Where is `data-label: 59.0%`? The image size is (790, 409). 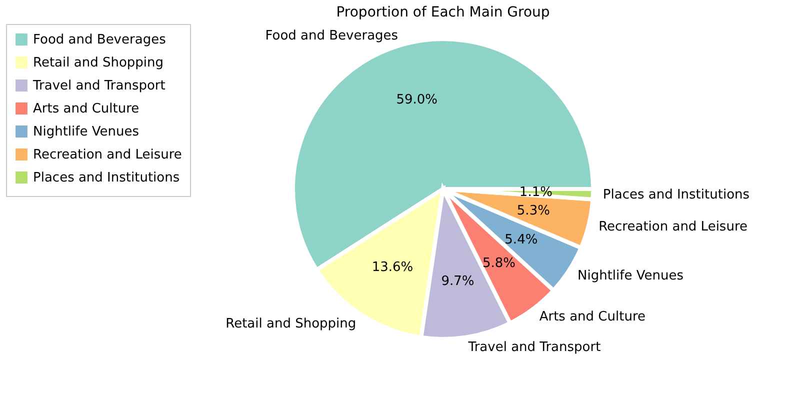 data-label: 59.0% is located at coordinates (417, 100).